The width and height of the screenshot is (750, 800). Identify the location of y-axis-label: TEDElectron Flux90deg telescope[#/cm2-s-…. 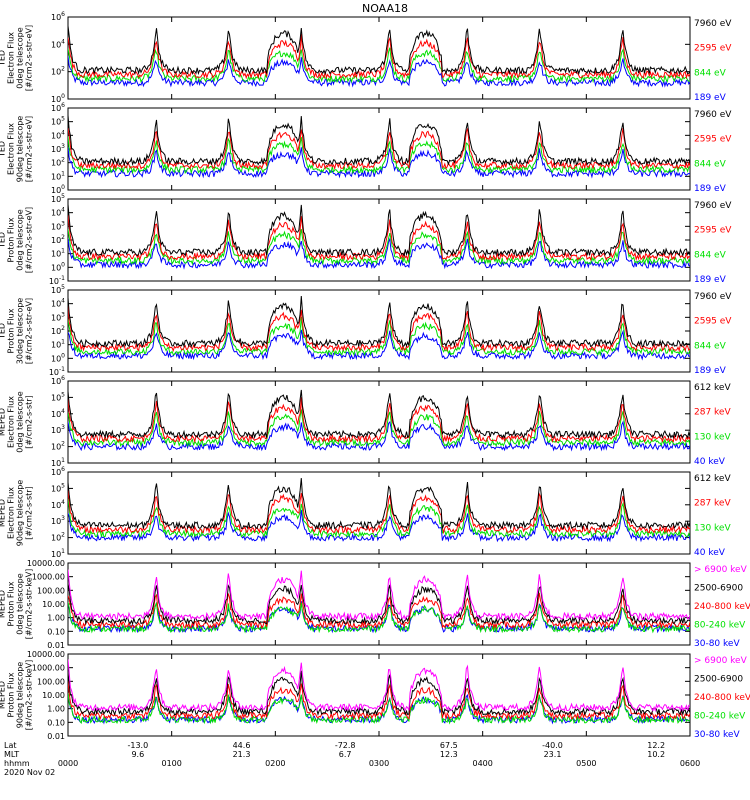
(17, 149).